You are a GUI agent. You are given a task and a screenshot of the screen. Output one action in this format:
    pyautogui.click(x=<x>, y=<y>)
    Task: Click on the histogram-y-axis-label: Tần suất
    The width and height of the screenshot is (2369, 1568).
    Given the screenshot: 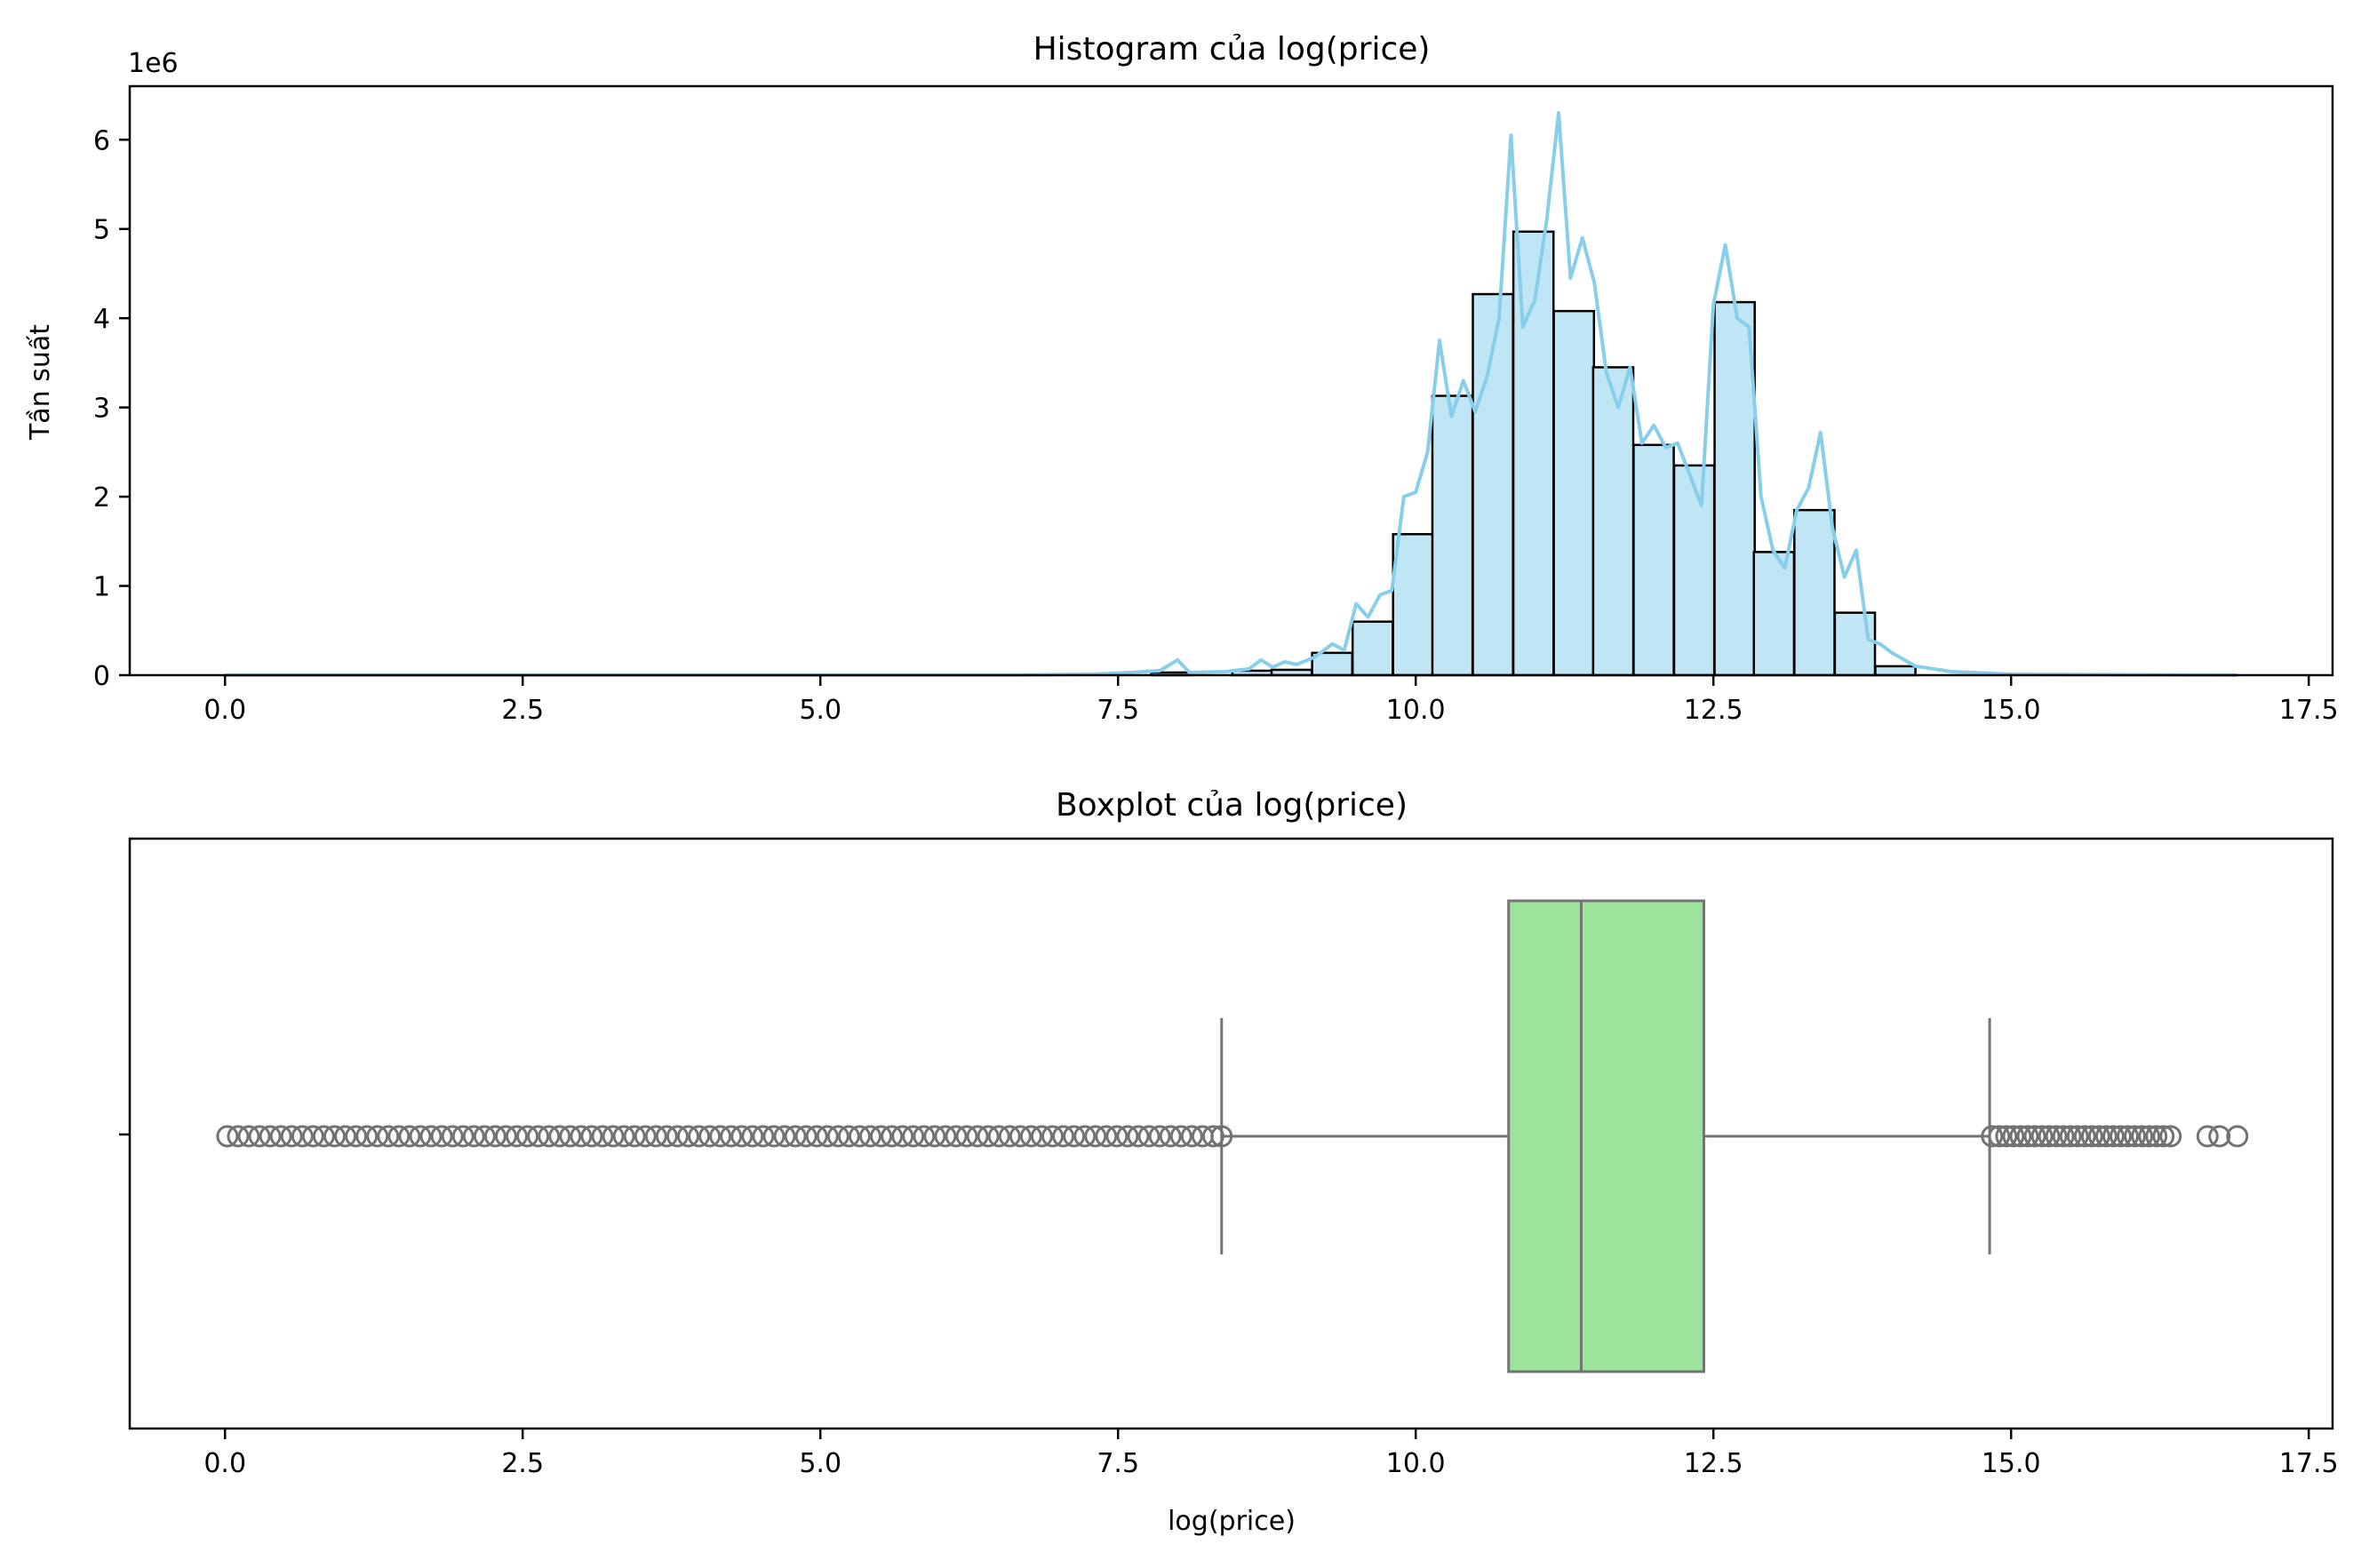 What is the action you would take?
    pyautogui.click(x=40, y=383)
    